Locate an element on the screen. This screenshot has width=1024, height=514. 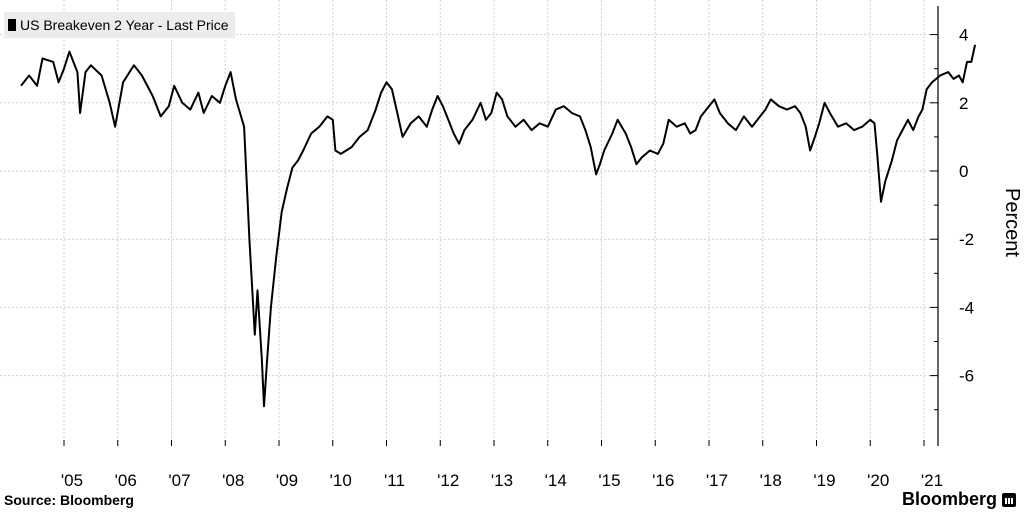
legend: US Breakeven 2 Year - Last Price is located at coordinates (119, 25).